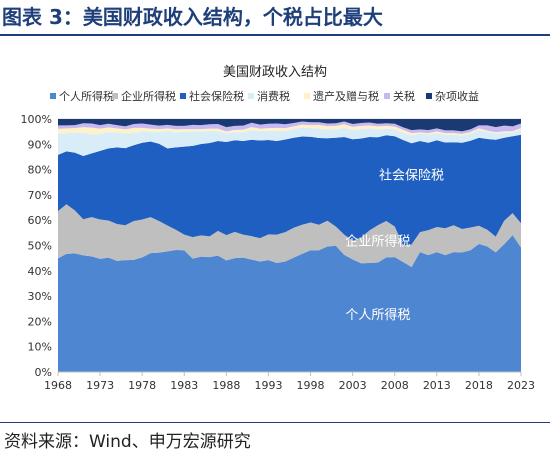  Describe the element at coordinates (40, 170) in the screenshot. I see `y-tick-label: 80%` at that location.